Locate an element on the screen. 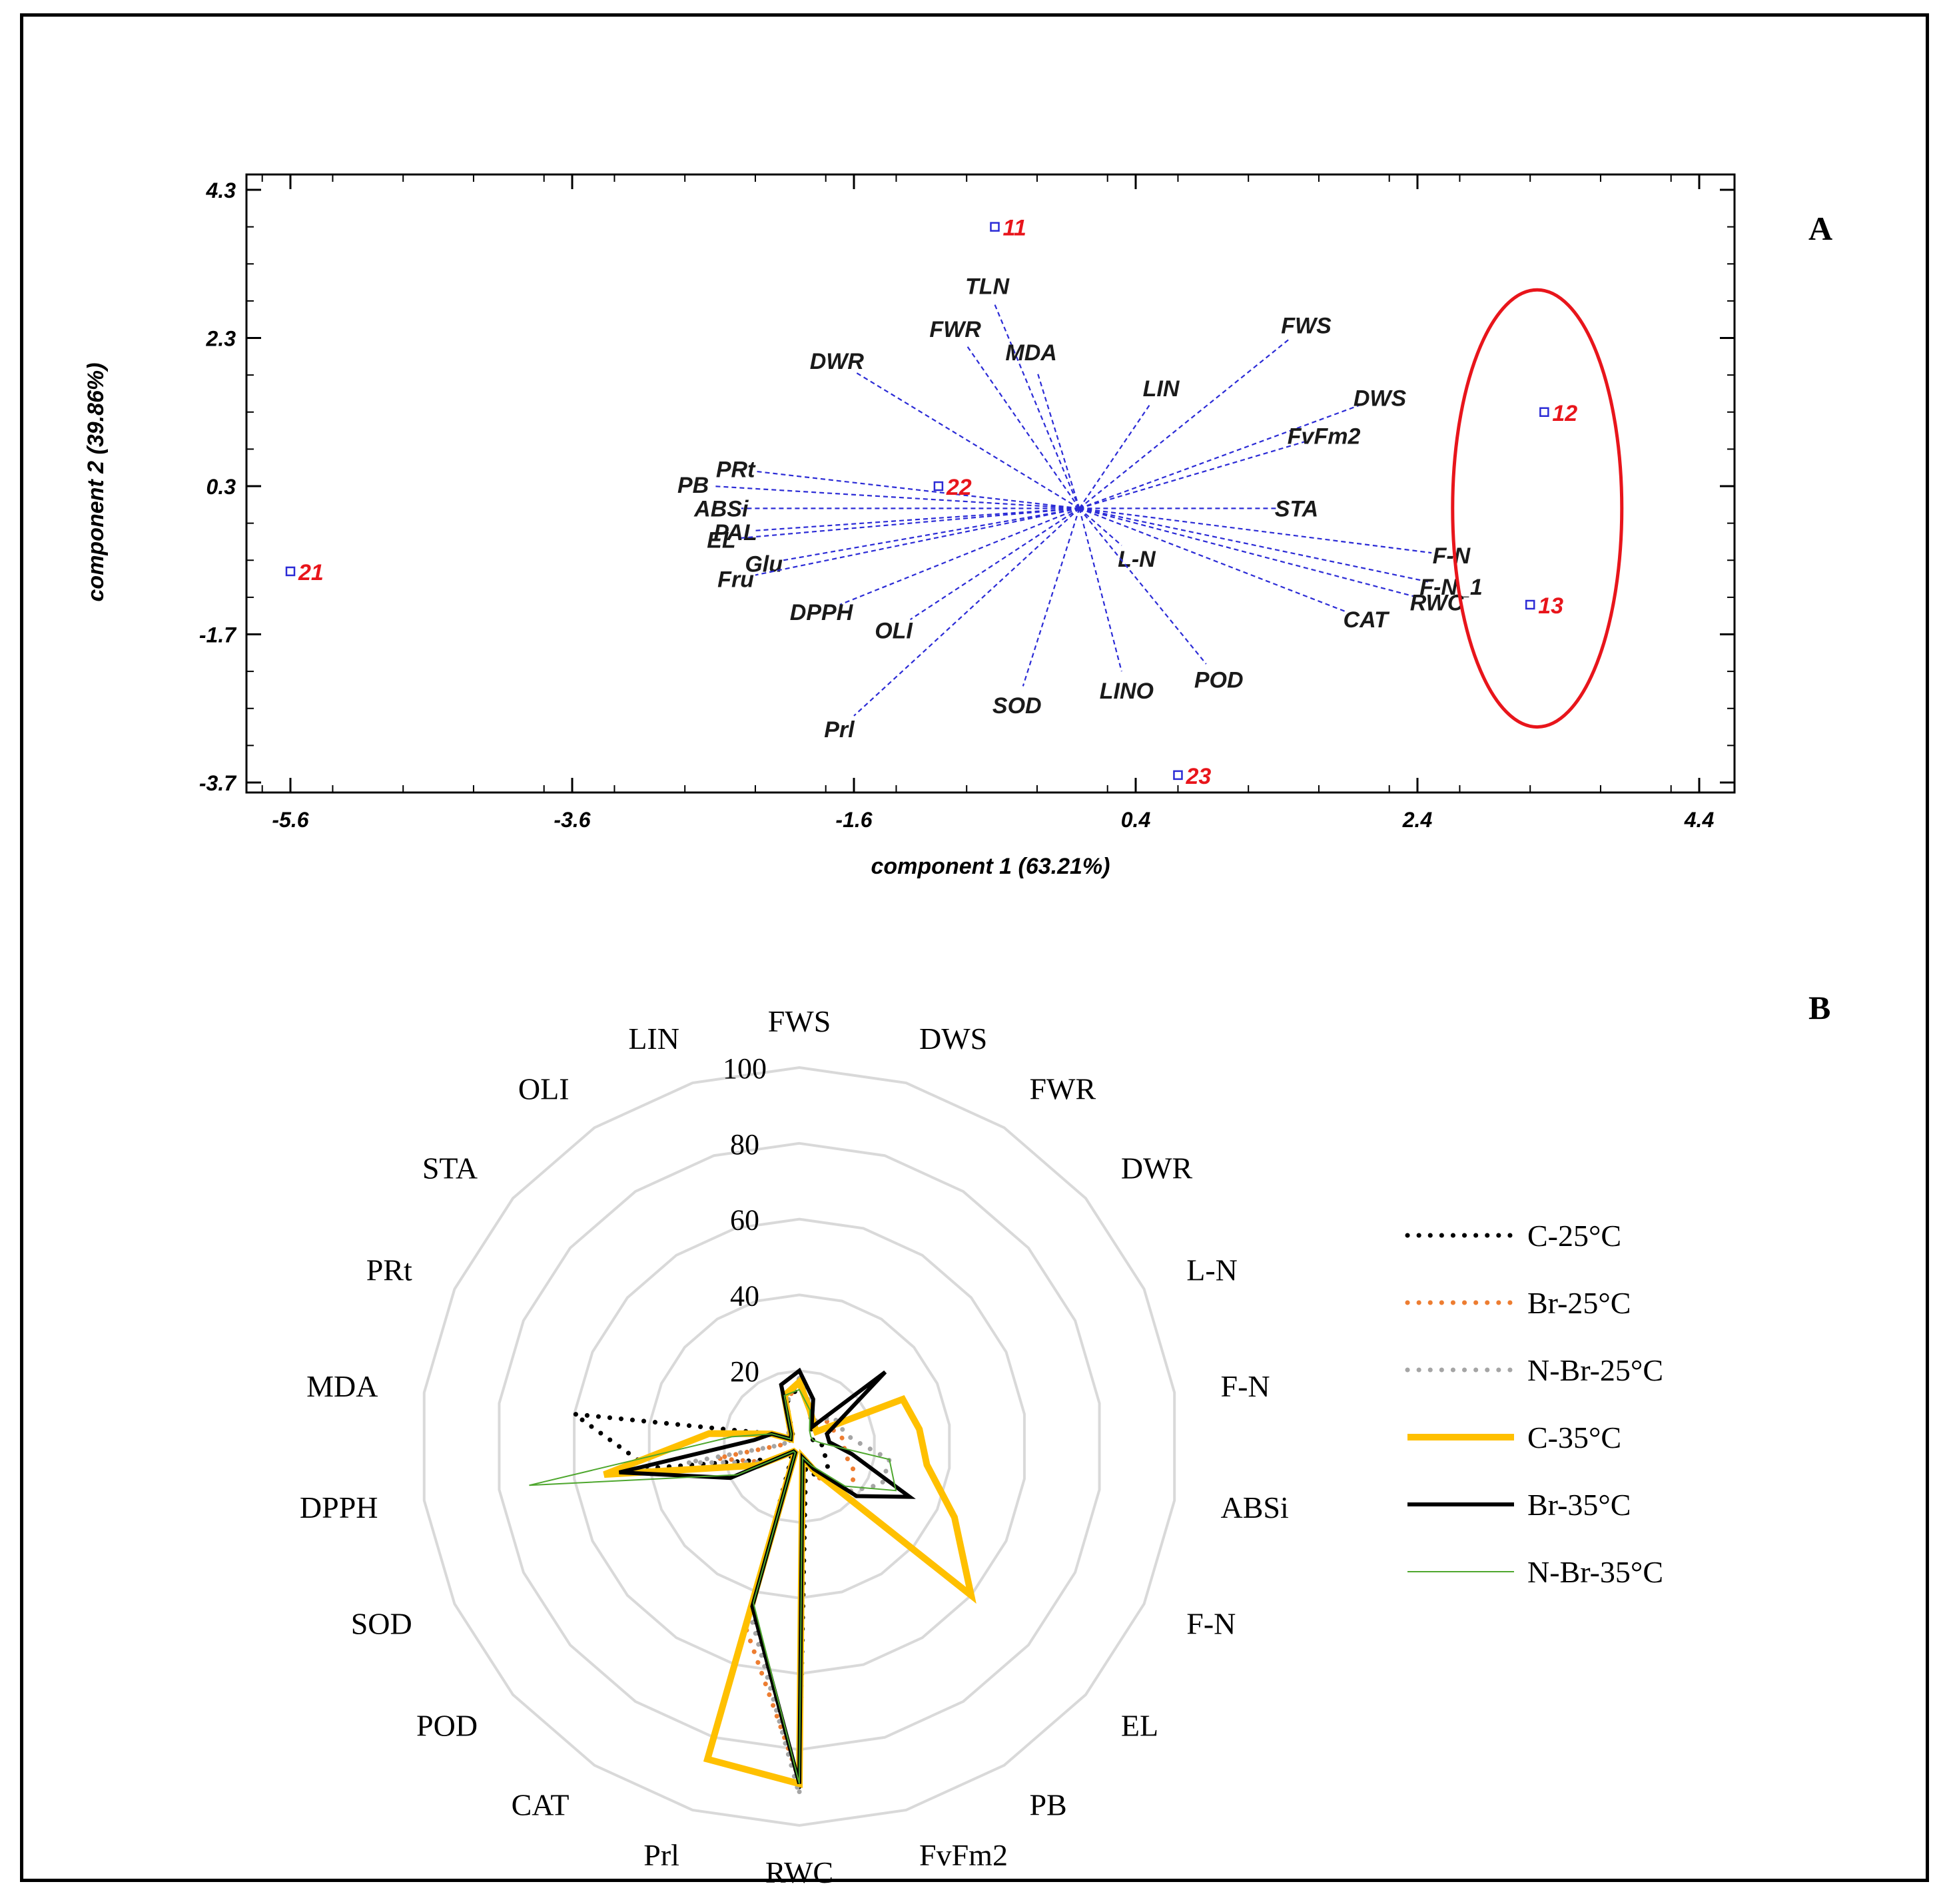  radar-axis-label: DWS is located at coordinates (953, 1039).